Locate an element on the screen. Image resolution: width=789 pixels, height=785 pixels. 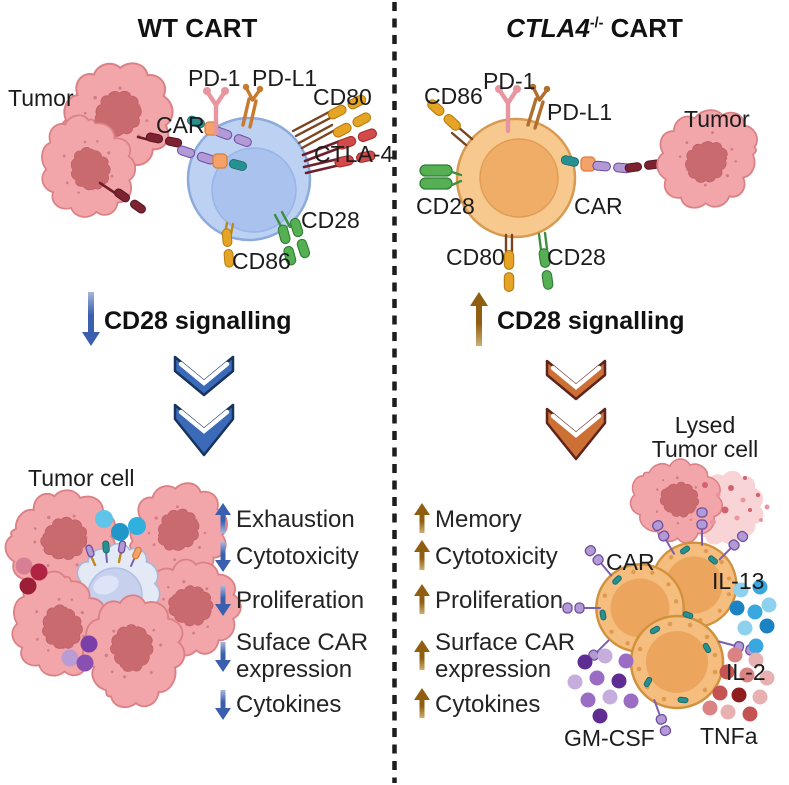
car-cluster-label: CAR is located at coordinates (630, 562).